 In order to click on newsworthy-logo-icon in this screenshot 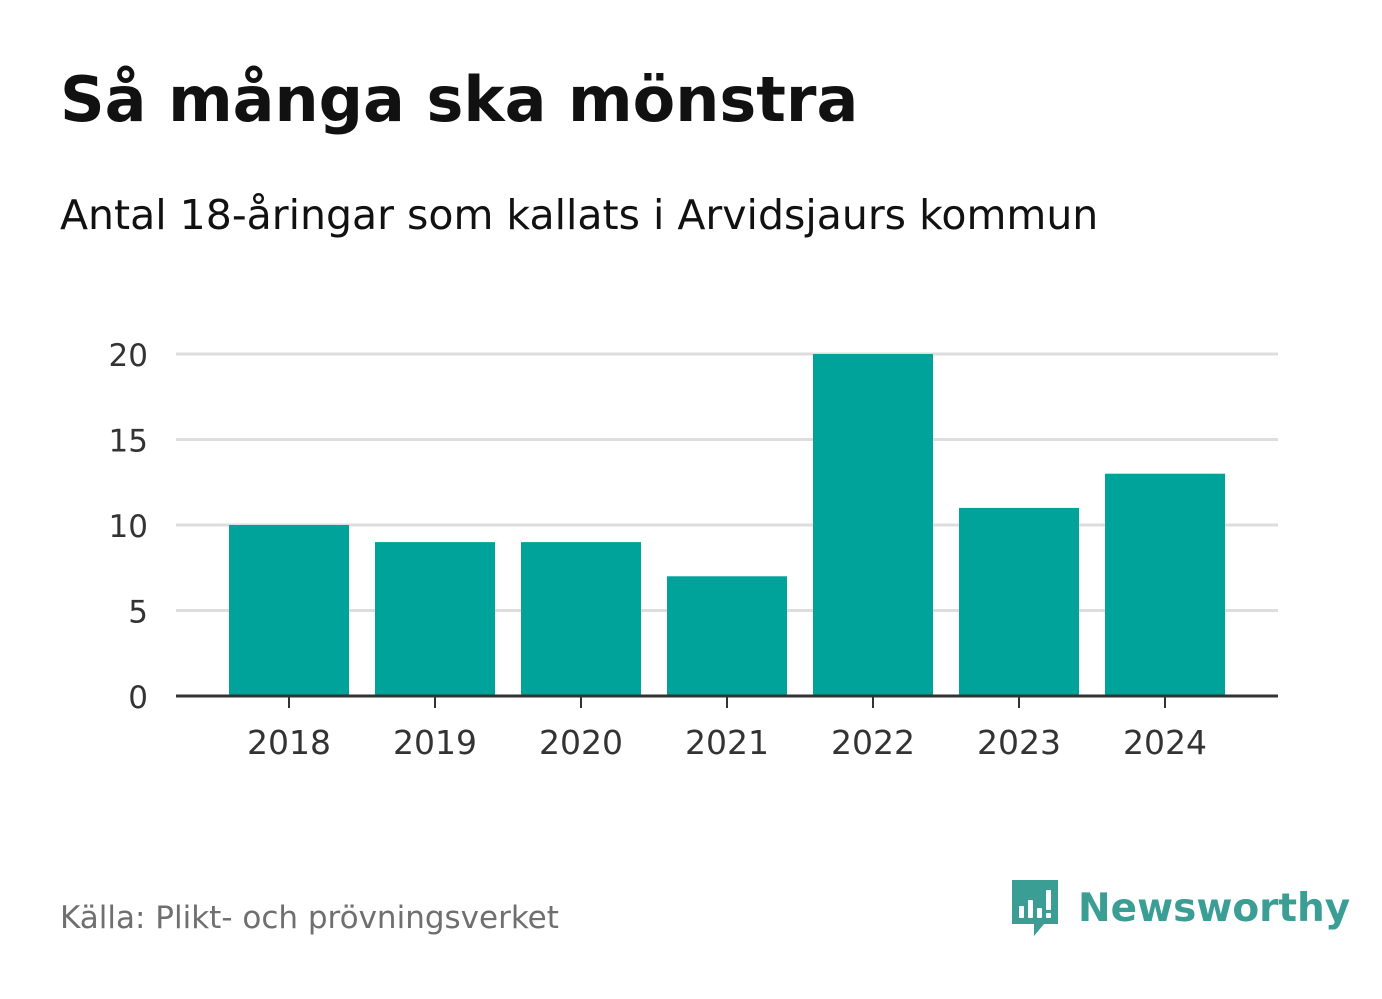, I will do `click(1035, 908)`.